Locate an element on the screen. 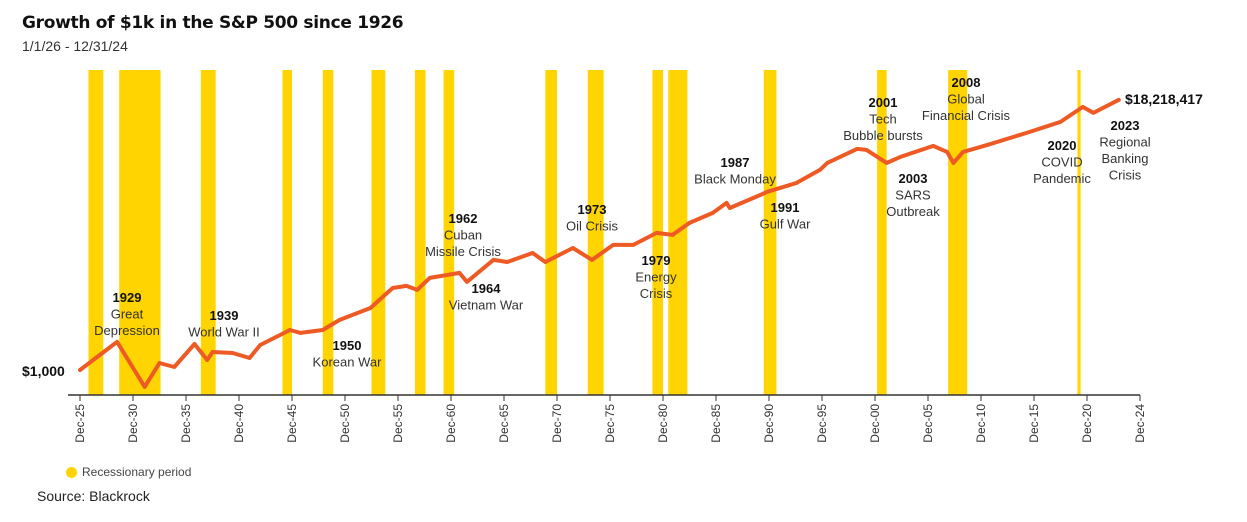  x-tick-label: Dec-60 is located at coordinates (451, 423).